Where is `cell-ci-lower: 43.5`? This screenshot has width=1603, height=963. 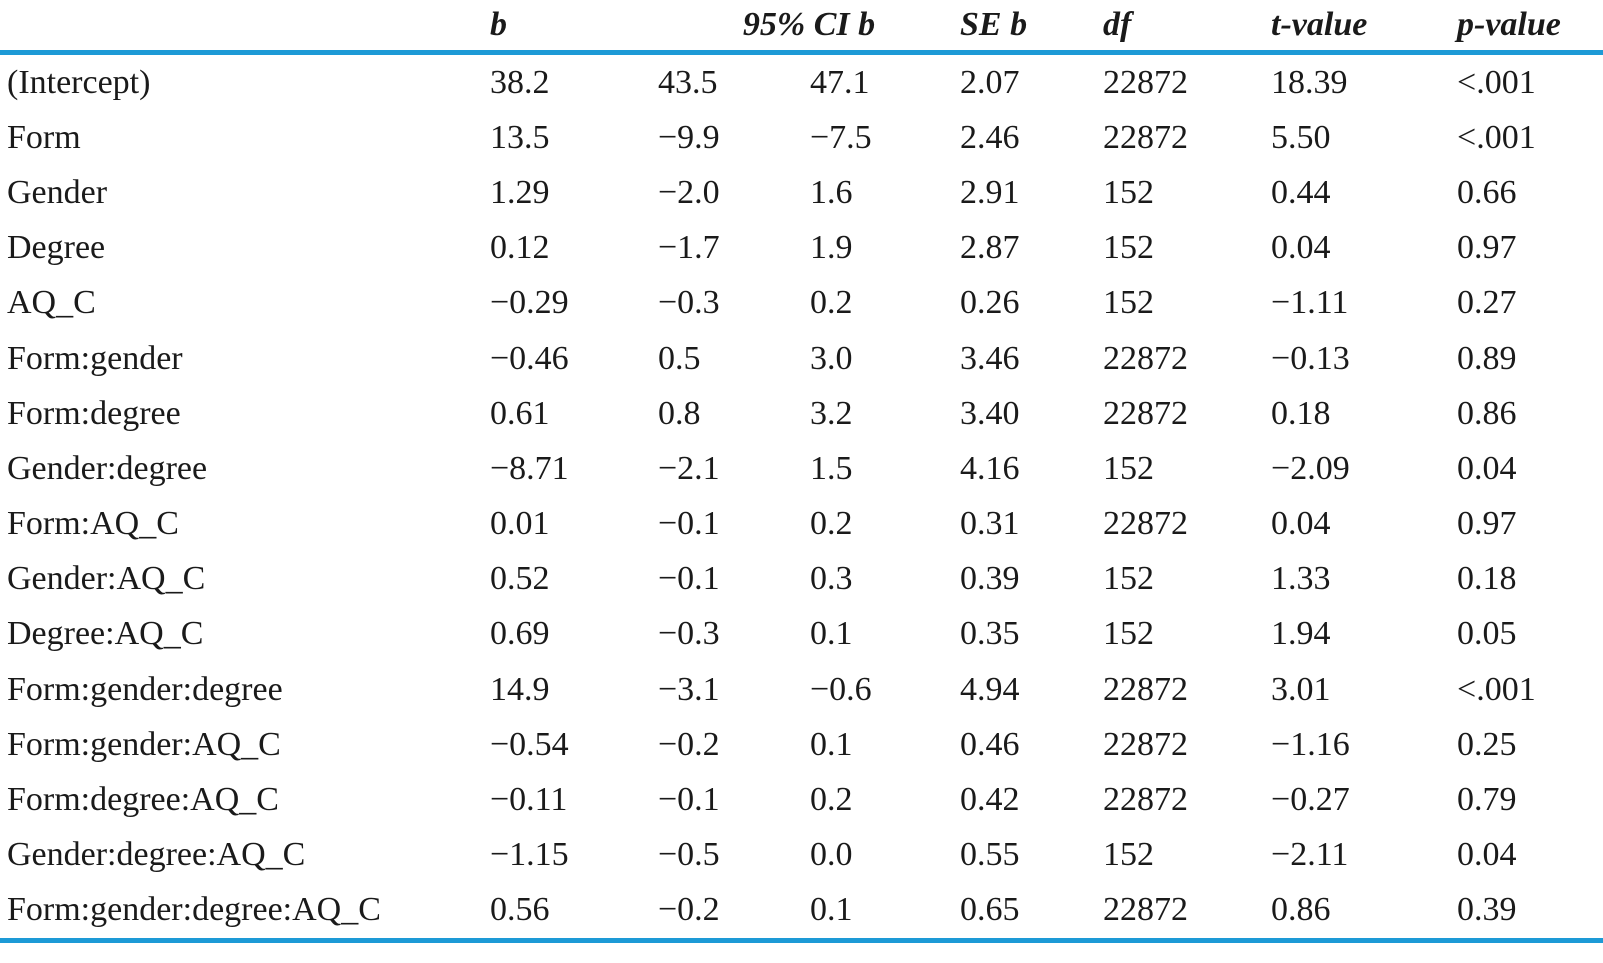 cell-ci-lower: 43.5 is located at coordinates (688, 82).